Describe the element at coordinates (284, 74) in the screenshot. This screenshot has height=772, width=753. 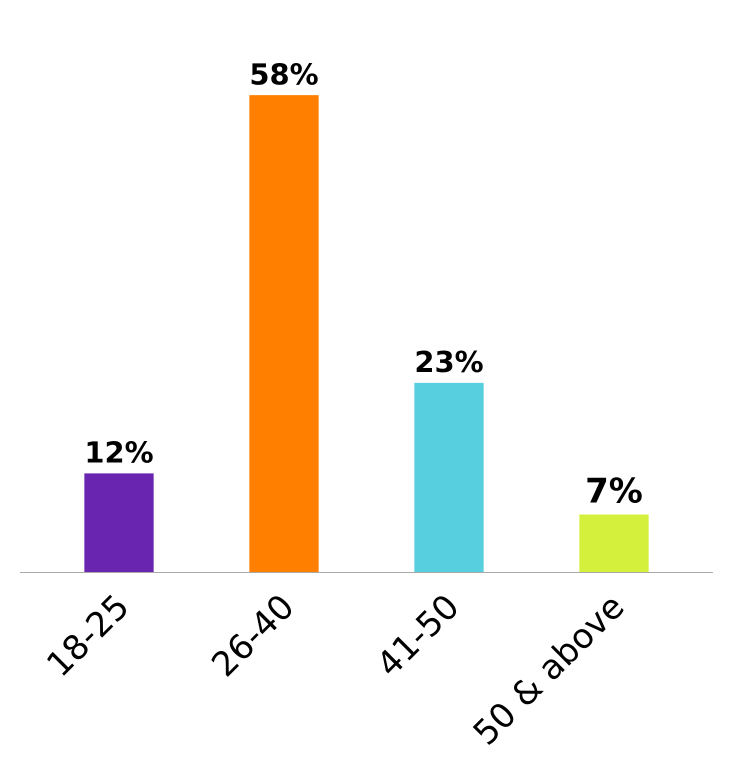
I see `data-label: 58%` at that location.